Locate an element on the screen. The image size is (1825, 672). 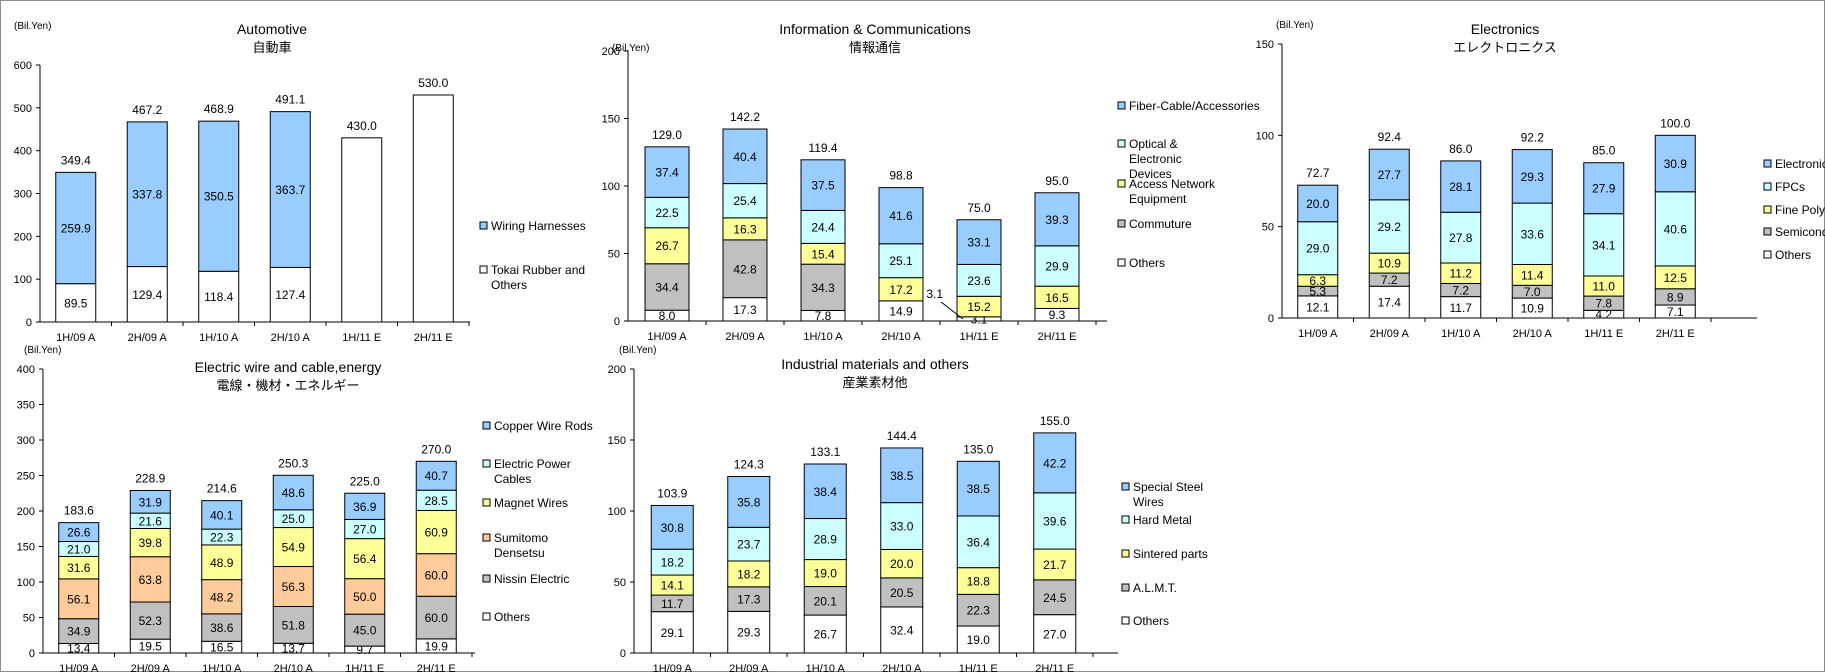
data-label: 50.0 is located at coordinates (365, 597).